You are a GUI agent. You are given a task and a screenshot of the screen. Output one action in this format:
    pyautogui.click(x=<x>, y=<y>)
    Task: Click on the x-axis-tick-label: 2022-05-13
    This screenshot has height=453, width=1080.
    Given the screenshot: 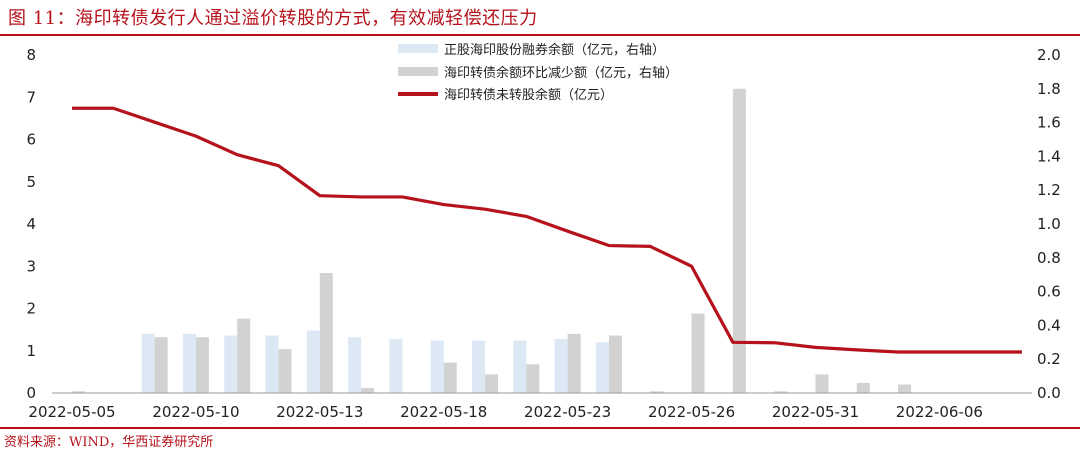 What is the action you would take?
    pyautogui.click(x=319, y=412)
    